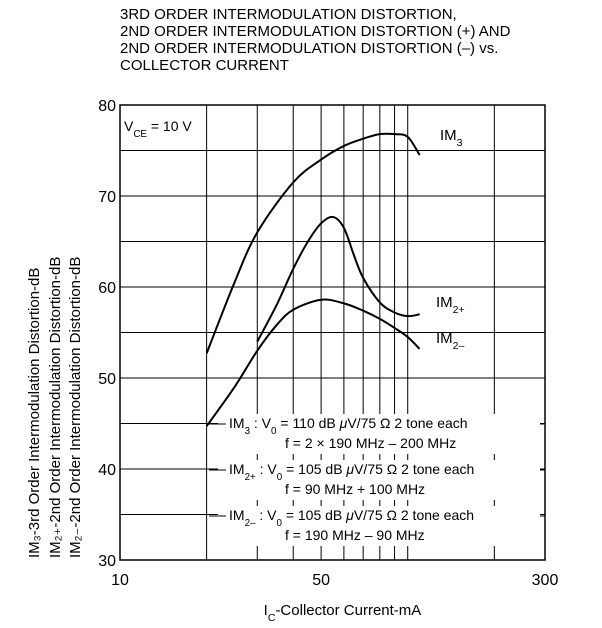 The width and height of the screenshot is (602, 628). Describe the element at coordinates (351, 472) in the screenshot. I see `legend-entry-1: IM2+ : V0 = 105 dB μV/75 Ω 2 tone each` at that location.